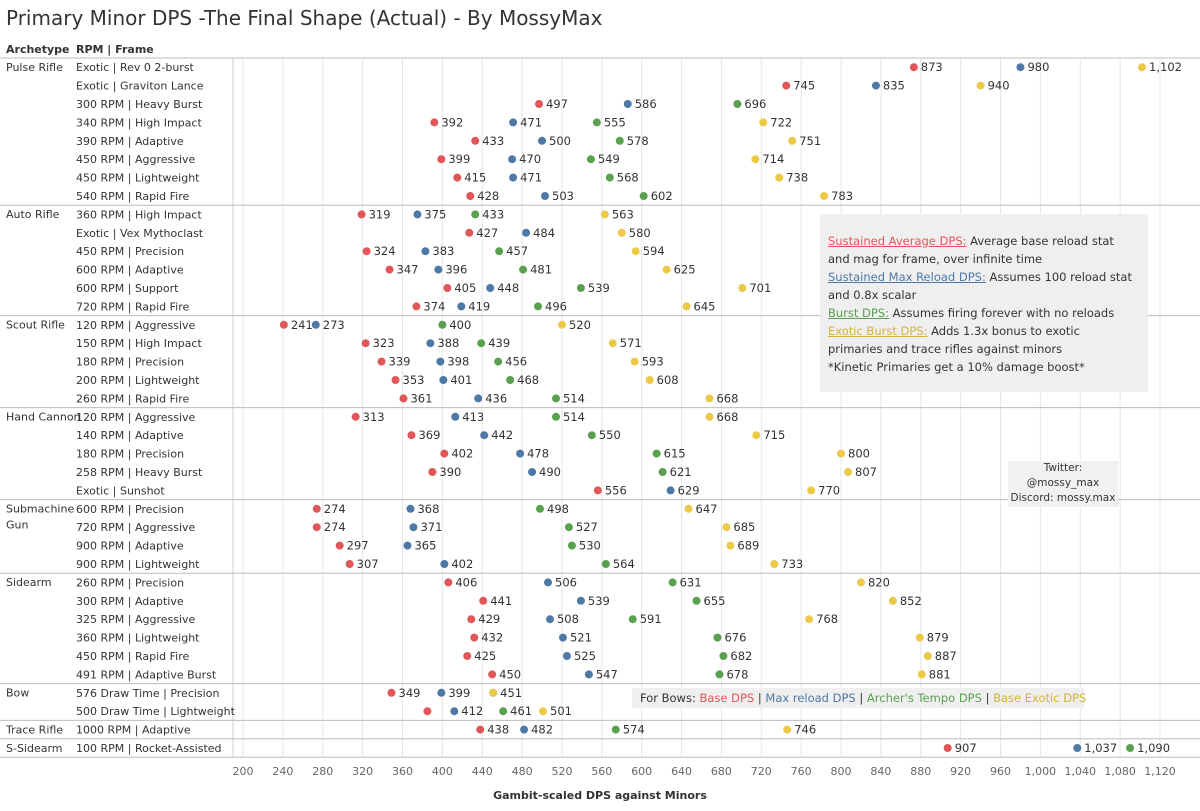 This screenshot has width=1200, height=811. What do you see at coordinates (435, 214) in the screenshot?
I see `data-label: 375` at bounding box center [435, 214].